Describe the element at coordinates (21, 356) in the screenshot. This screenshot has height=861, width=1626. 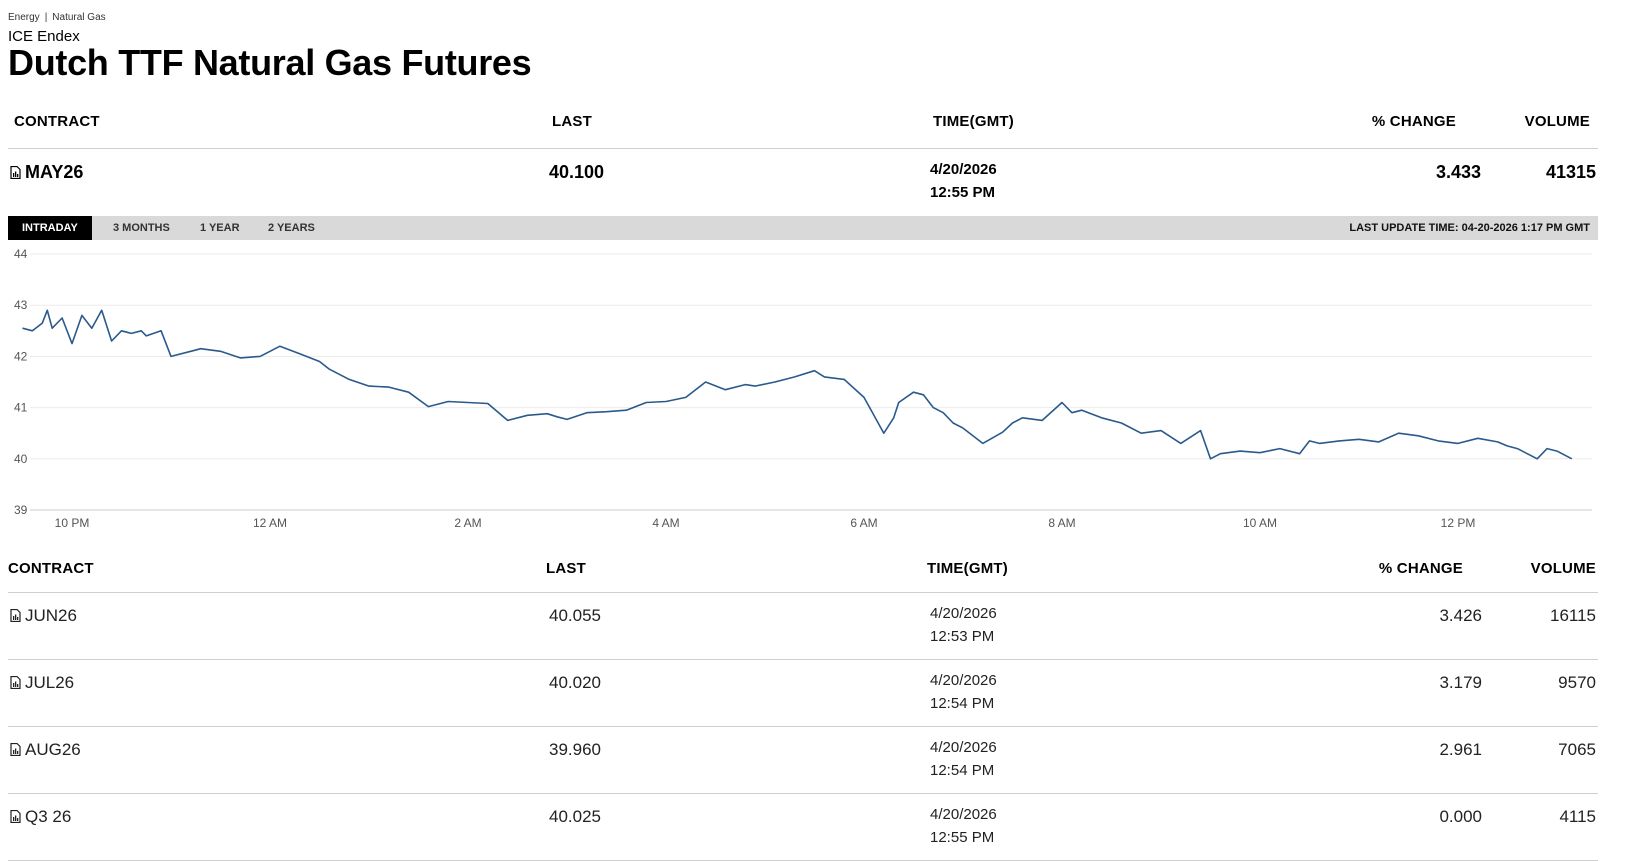
I see `y-tick-label: 42` at that location.